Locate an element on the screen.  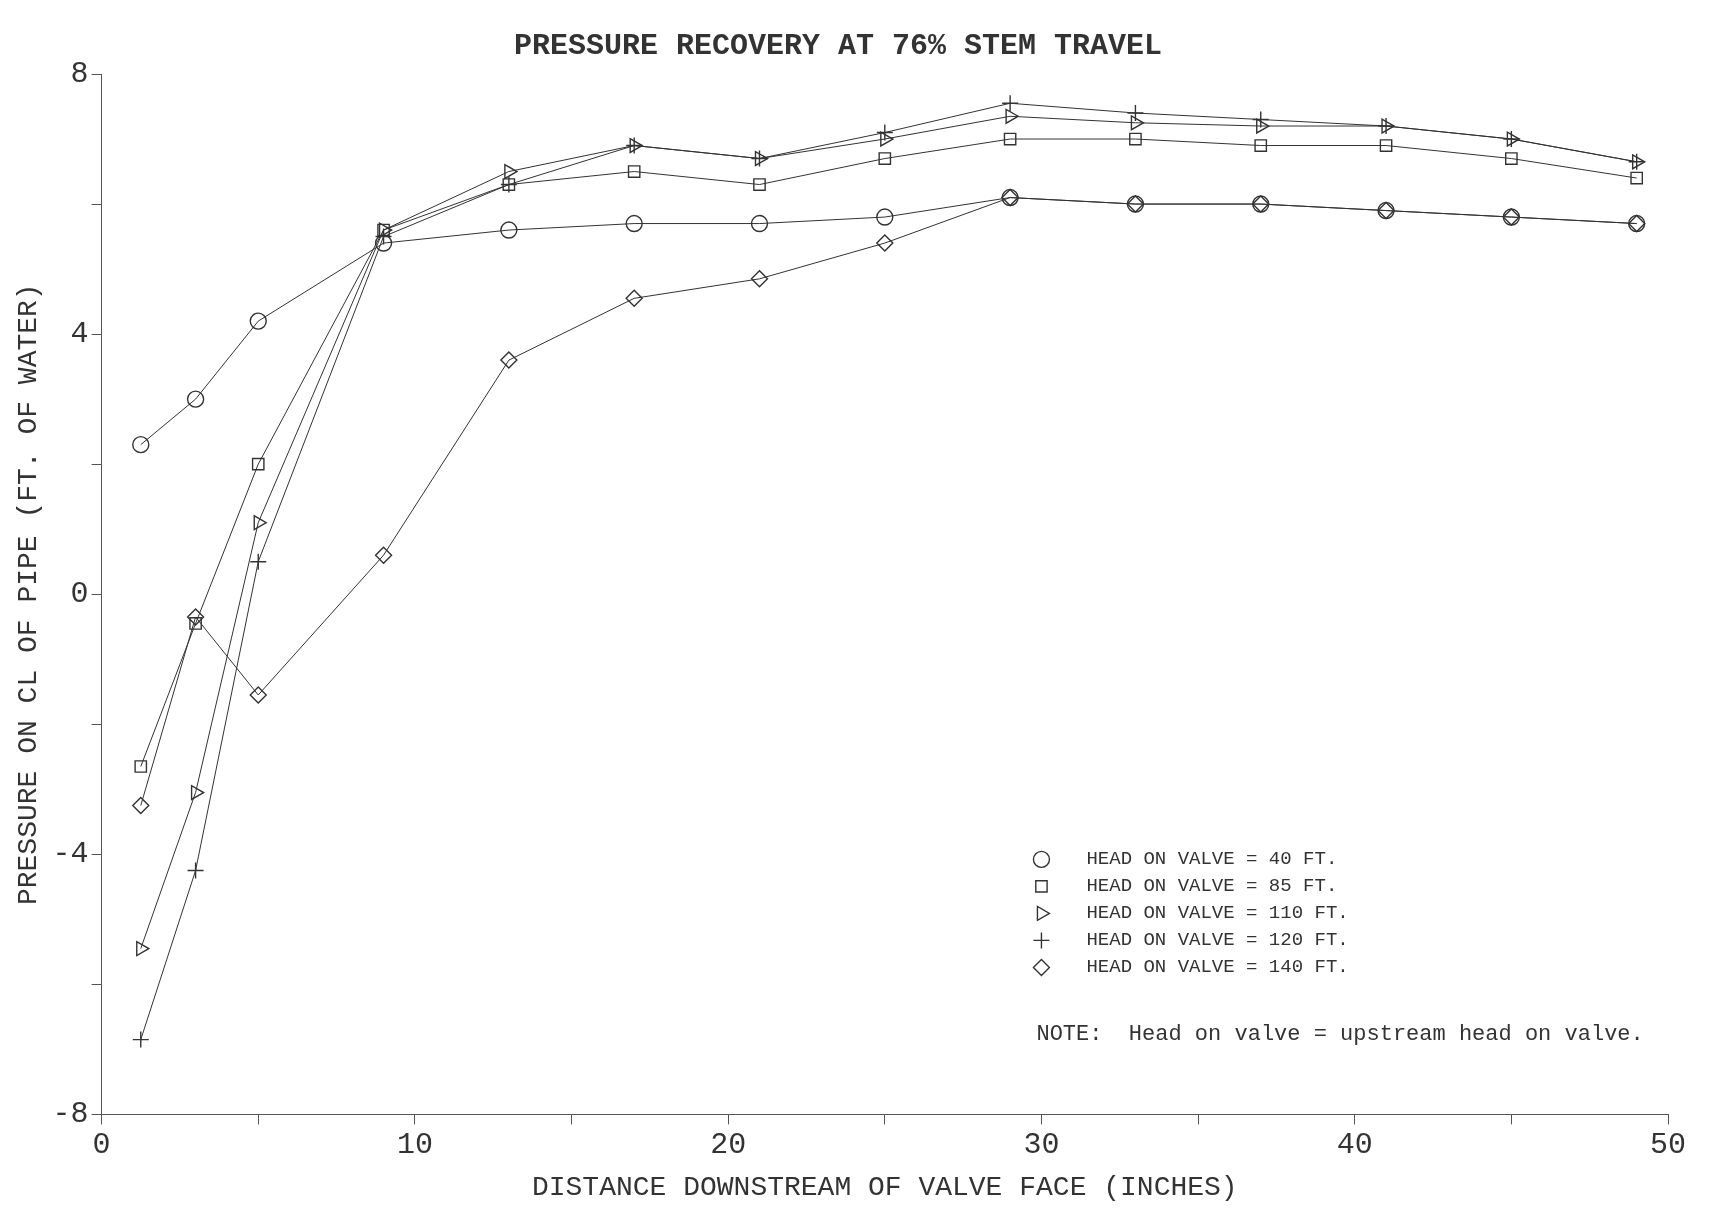
x-tick-label: 10 is located at coordinates (414, 1145).